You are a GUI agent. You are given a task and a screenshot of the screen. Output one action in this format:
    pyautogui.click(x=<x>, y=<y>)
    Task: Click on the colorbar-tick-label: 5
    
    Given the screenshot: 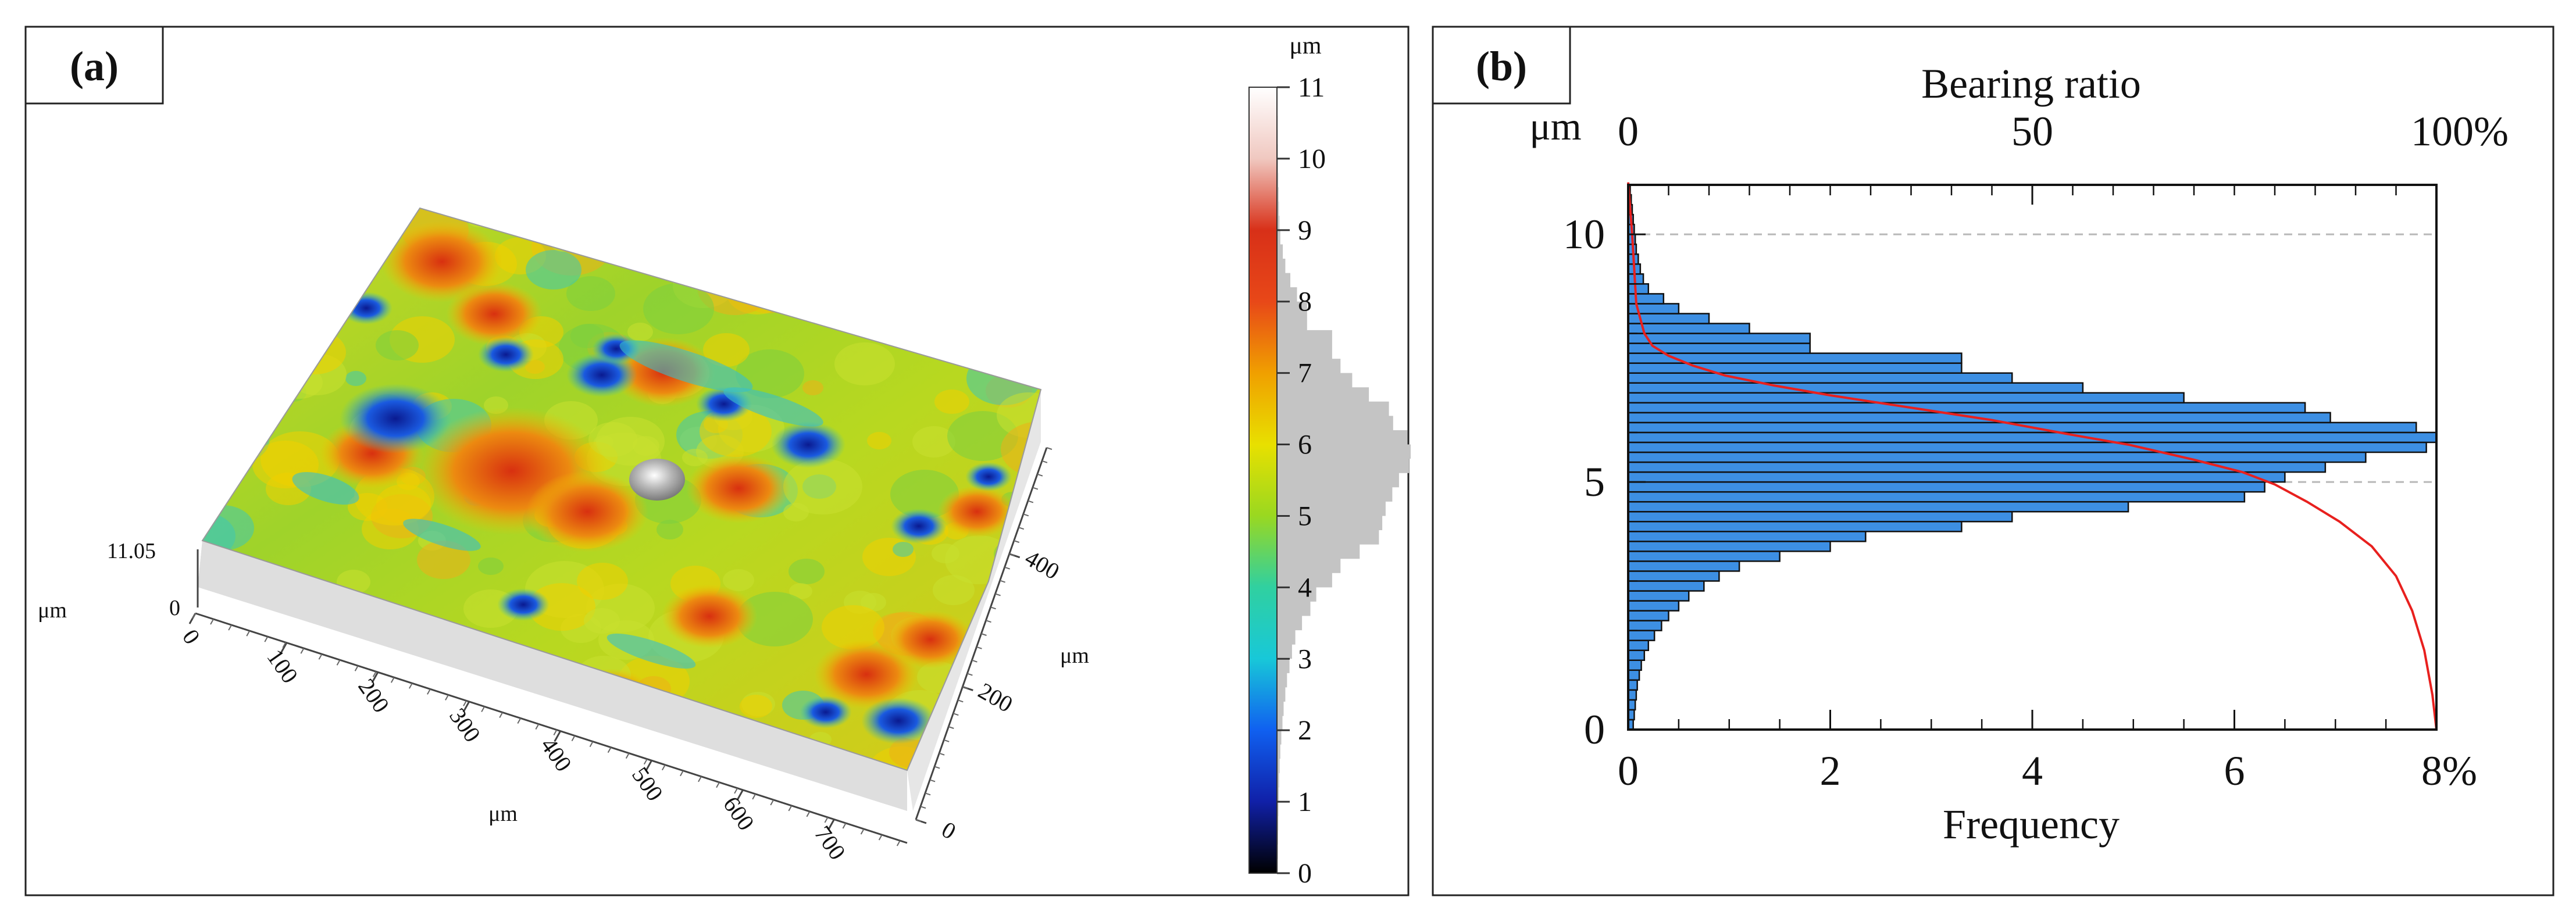 What is the action you would take?
    pyautogui.click(x=1305, y=516)
    